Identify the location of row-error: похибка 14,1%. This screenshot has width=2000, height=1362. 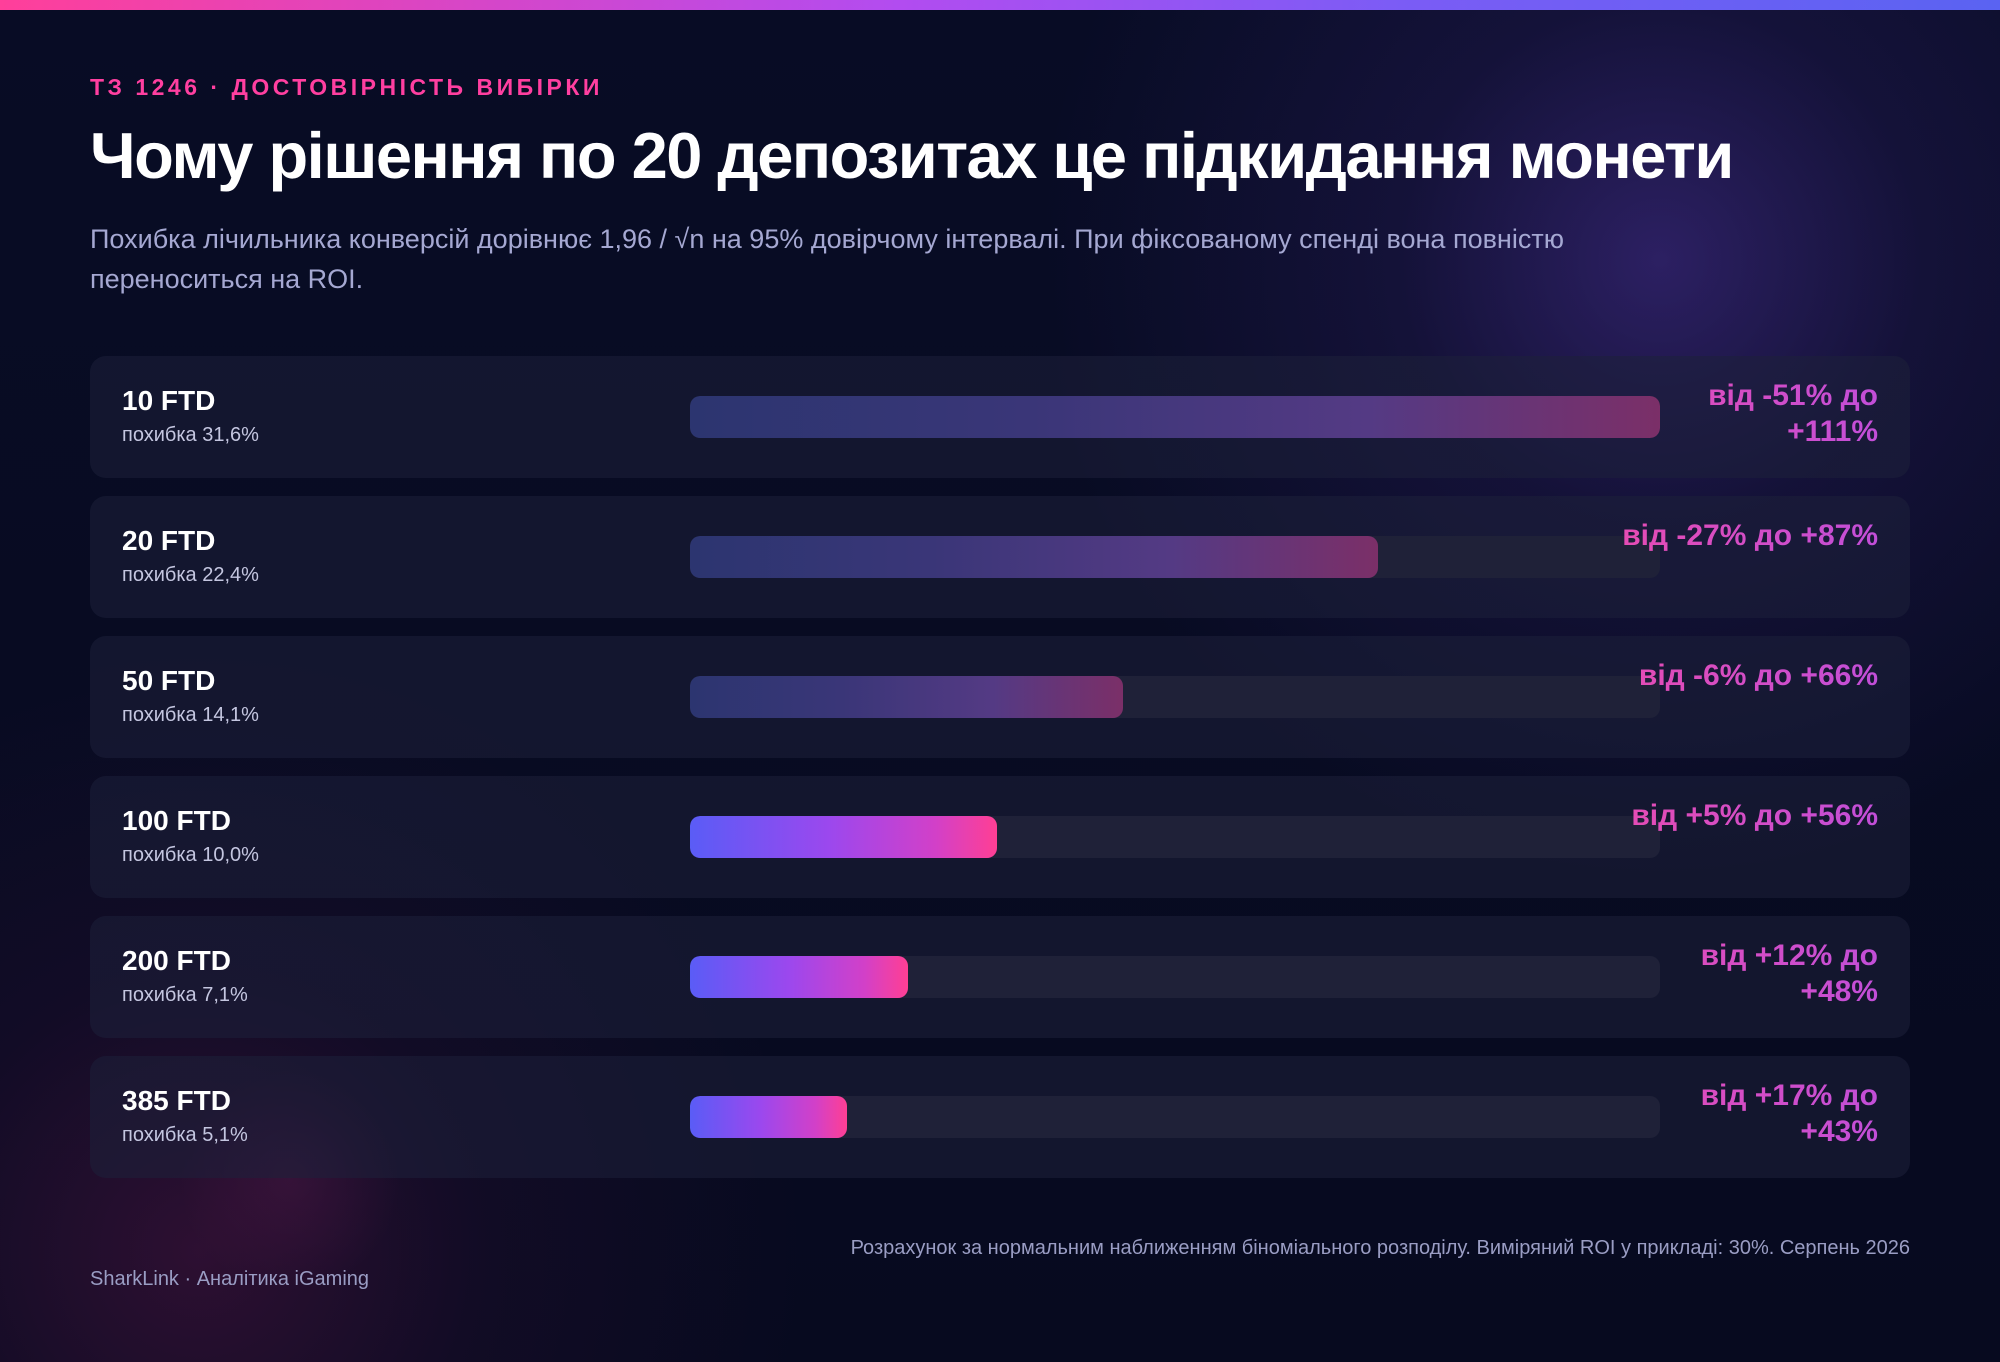
(190, 715).